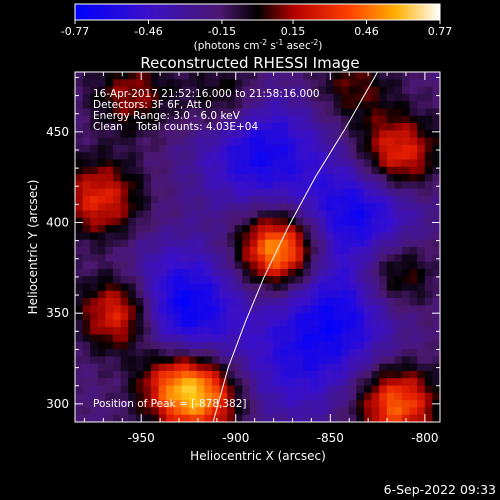 Image resolution: width=500 pixels, height=500 pixels. I want to click on colorbar-ticks: -0.77 -0.46 -0.15 0.15 0.46 0.77, so click(256, 29).